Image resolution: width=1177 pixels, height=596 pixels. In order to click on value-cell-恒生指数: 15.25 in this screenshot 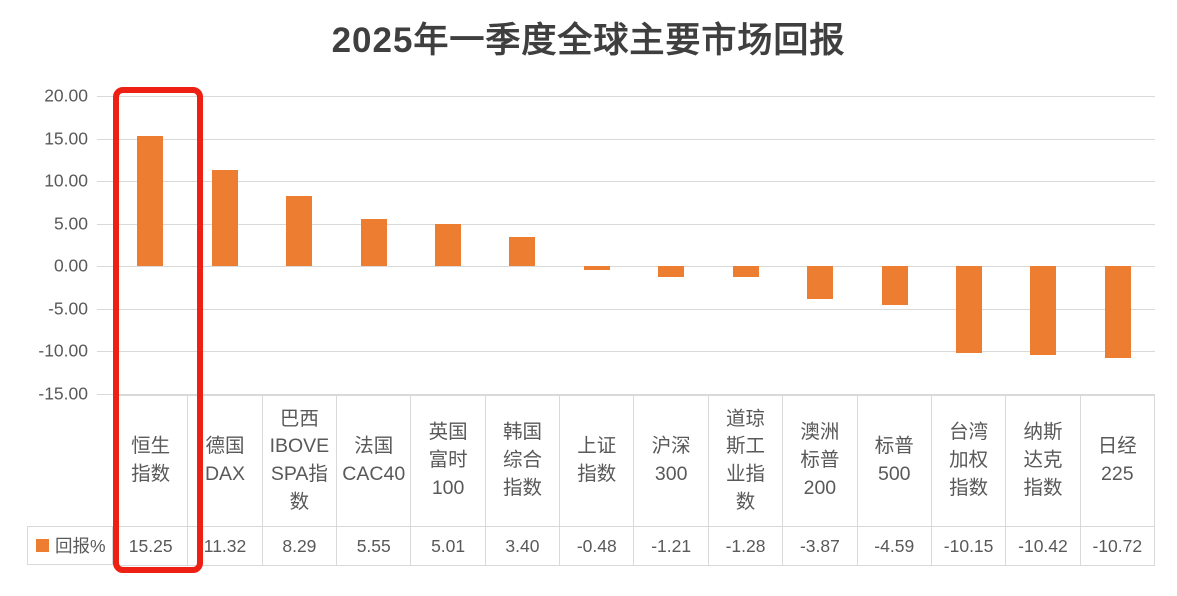, I will do `click(151, 546)`.